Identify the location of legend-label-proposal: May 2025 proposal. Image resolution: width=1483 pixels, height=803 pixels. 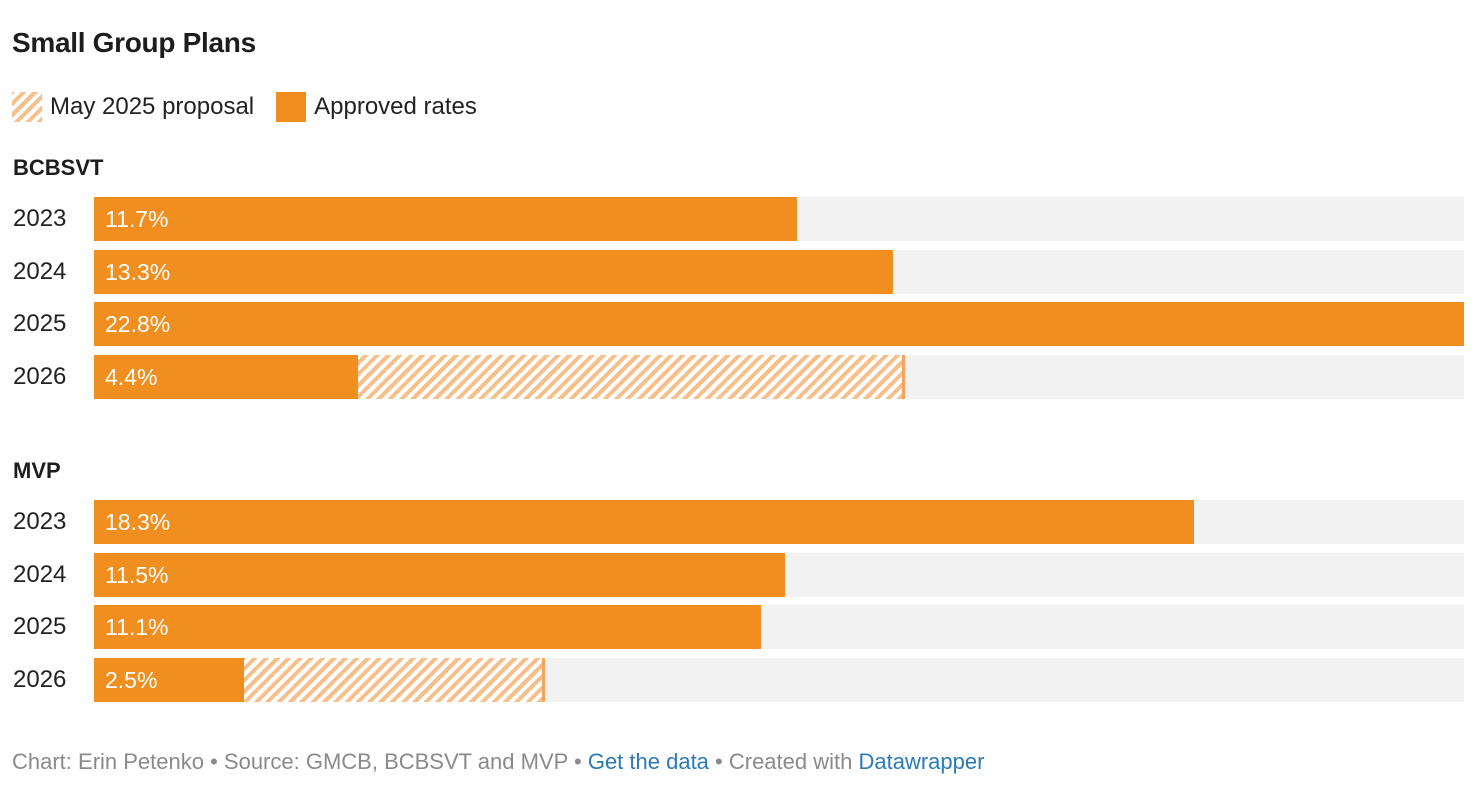
(152, 106).